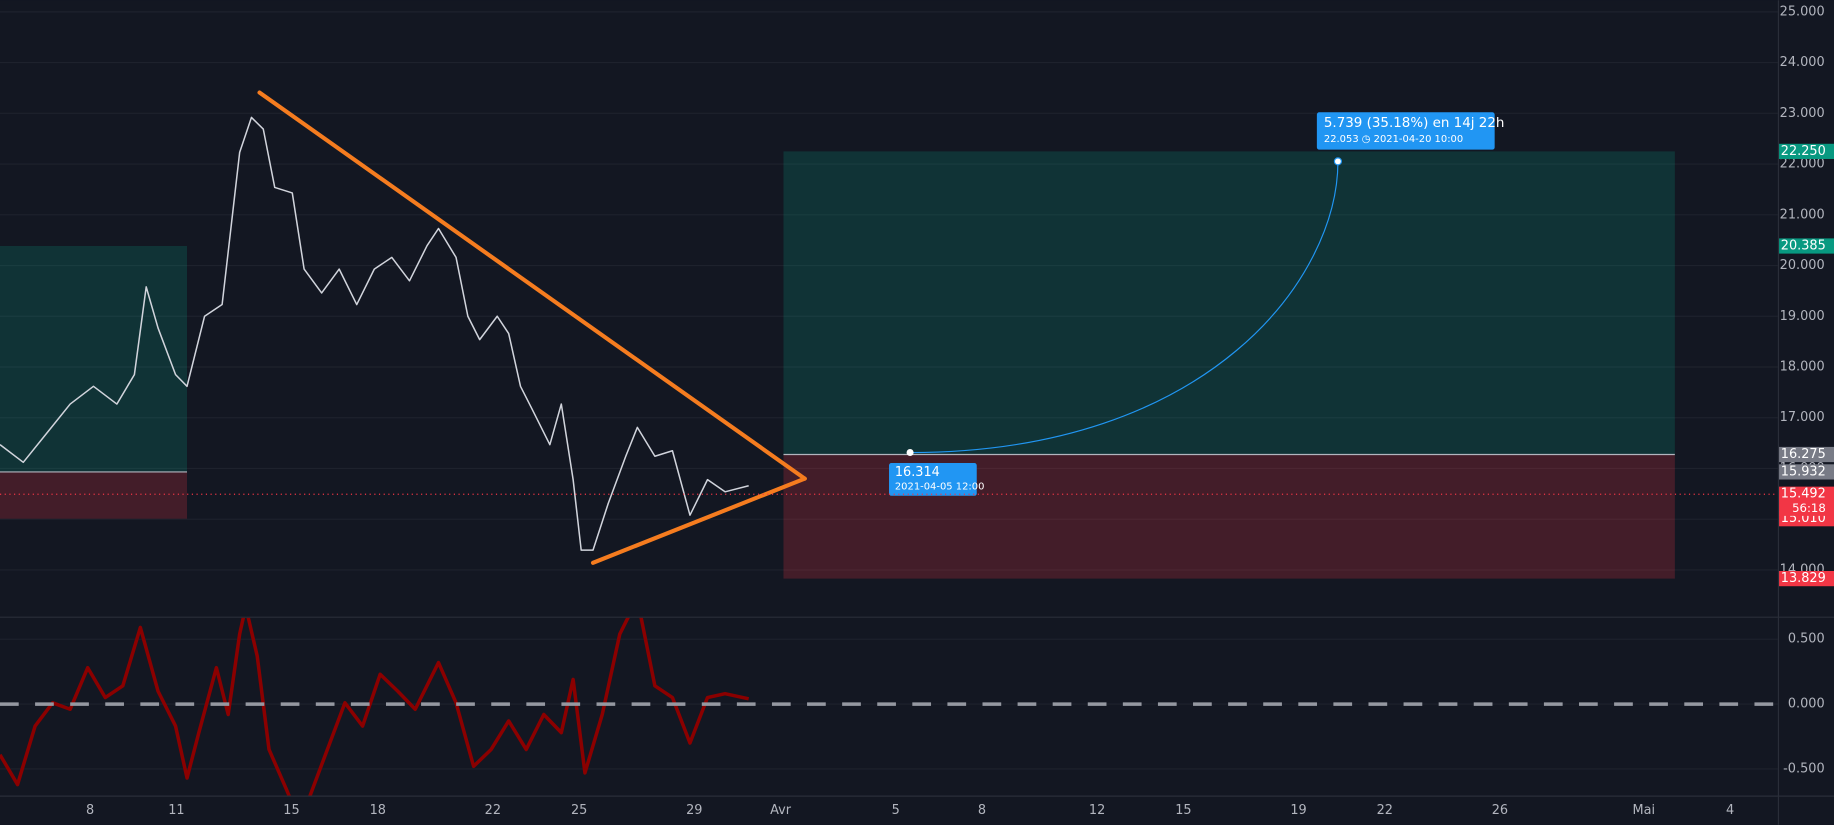 The height and width of the screenshot is (825, 1834). I want to click on projection-start-box, so click(933, 479).